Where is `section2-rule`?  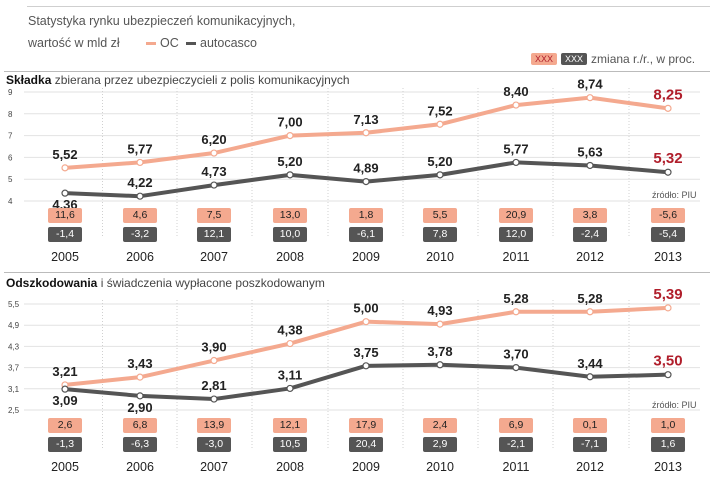 section2-rule is located at coordinates (357, 272).